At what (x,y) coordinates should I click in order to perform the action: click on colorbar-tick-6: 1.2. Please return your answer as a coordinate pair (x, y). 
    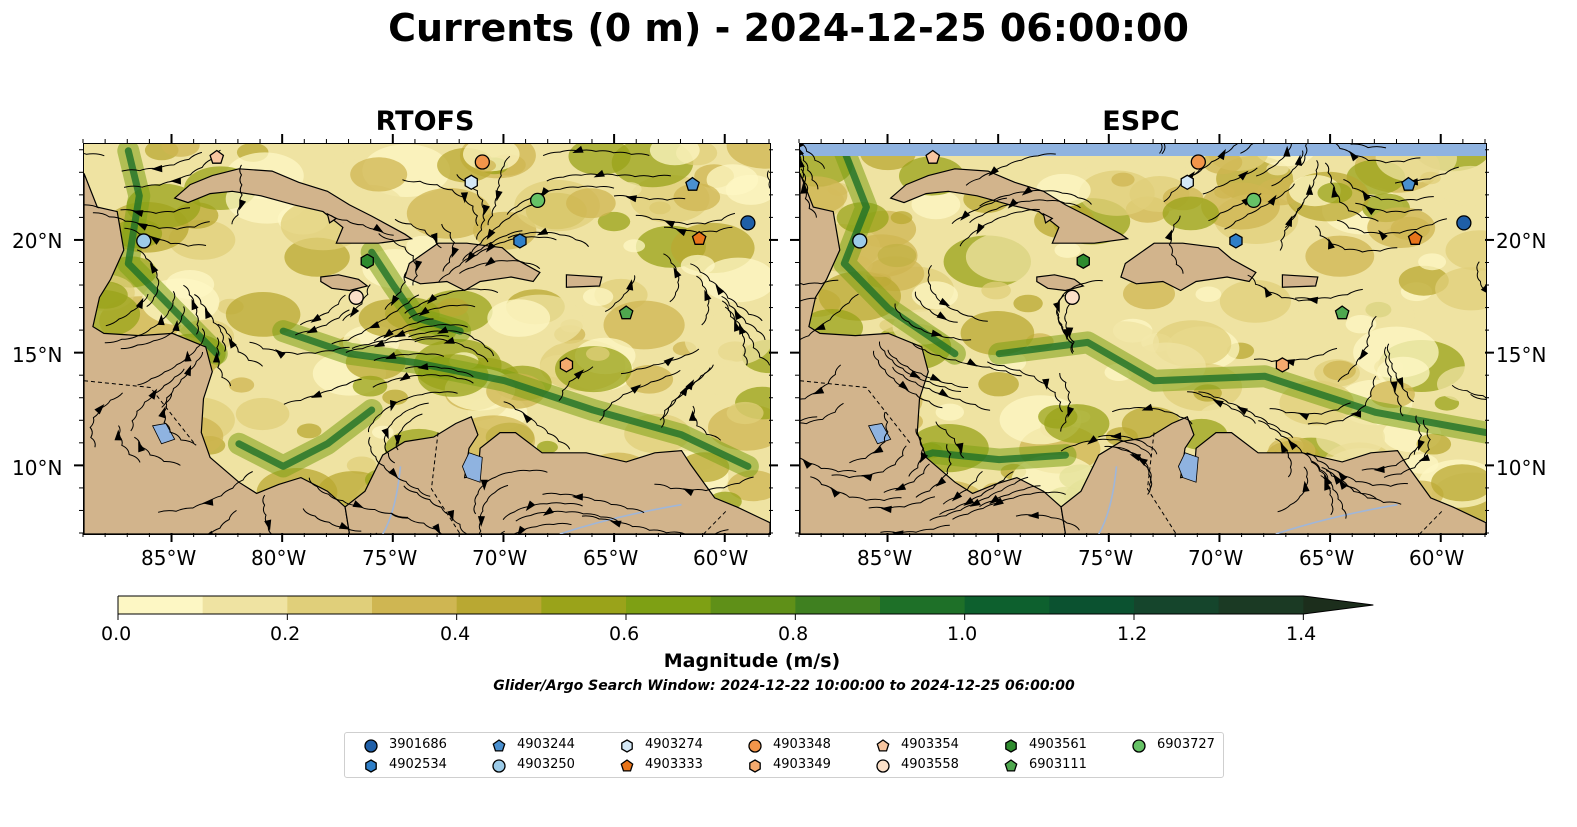
    Looking at the image, I should click on (1132, 634).